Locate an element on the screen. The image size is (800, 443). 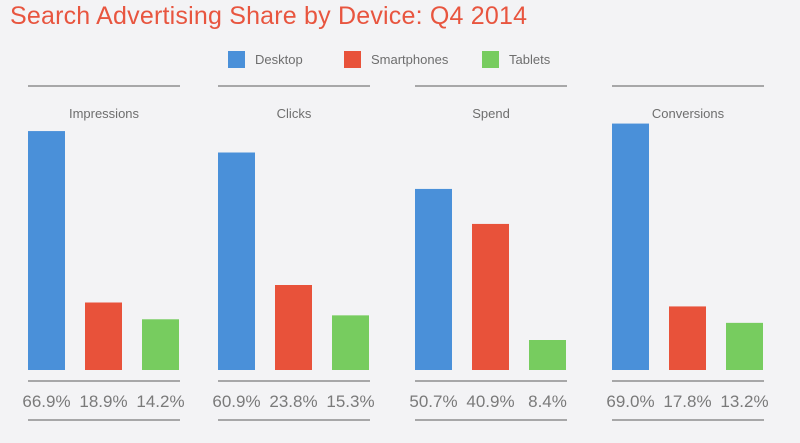
bar-clicks-tablets is located at coordinates (350, 342).